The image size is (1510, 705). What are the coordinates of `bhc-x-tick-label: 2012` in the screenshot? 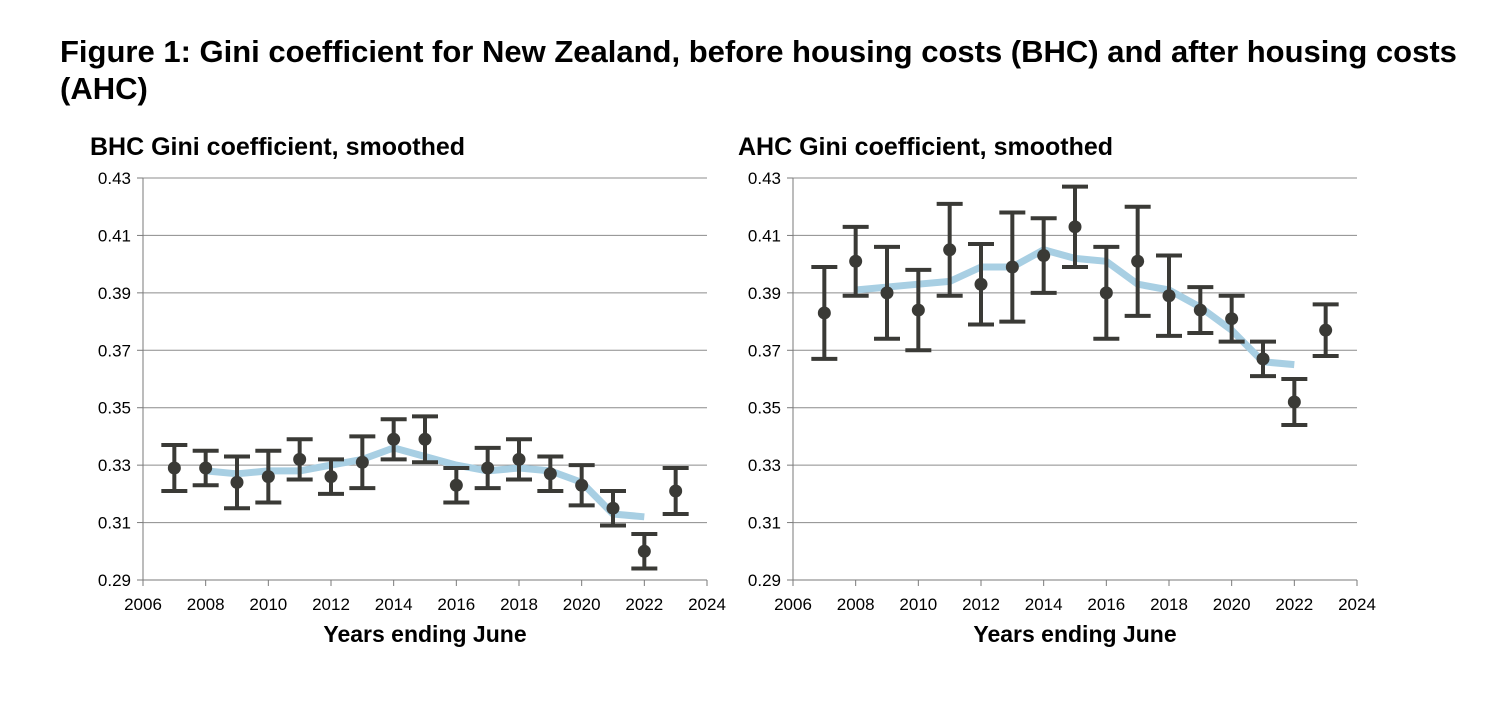 It's located at (331, 604).